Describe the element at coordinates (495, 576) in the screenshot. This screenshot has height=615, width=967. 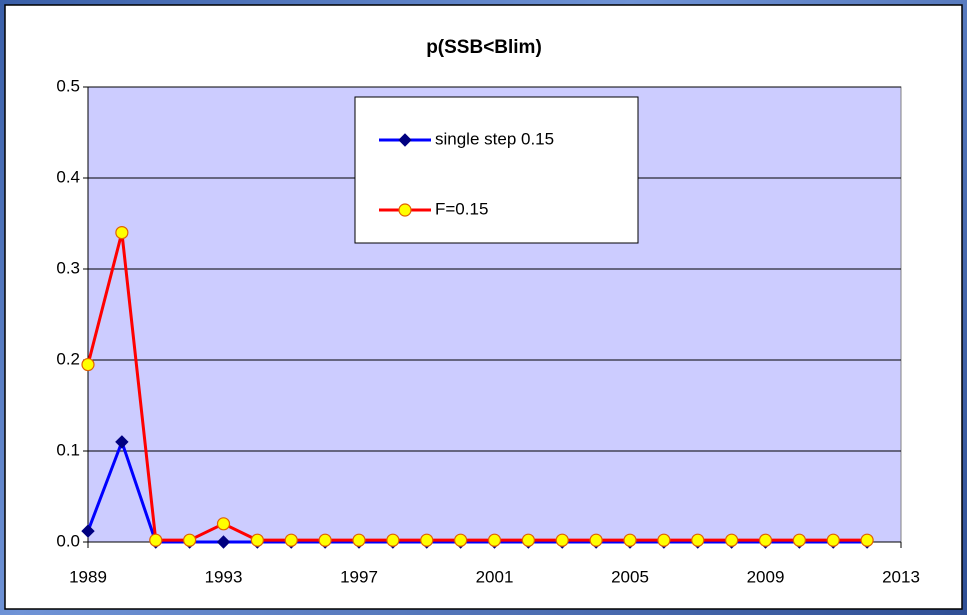
I see `x-tick-label: 2001` at that location.